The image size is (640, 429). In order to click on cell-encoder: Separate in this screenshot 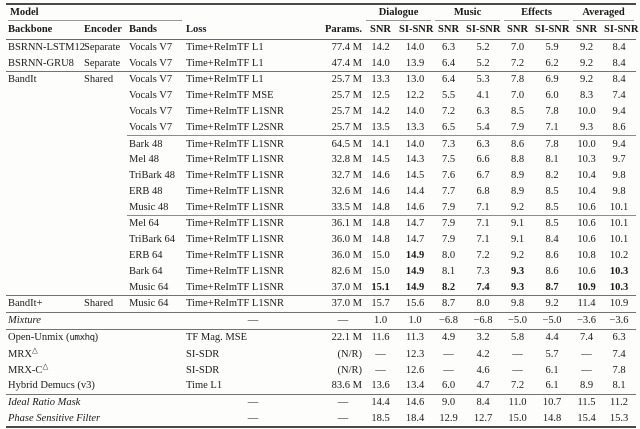, I will do `click(102, 47)`.